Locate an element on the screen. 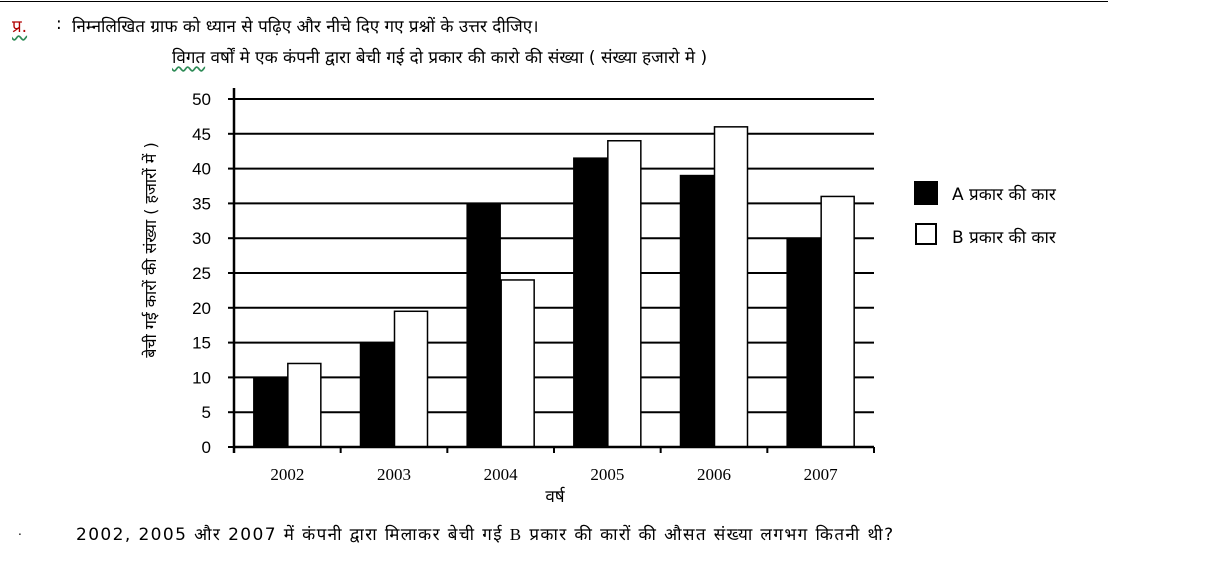  y-axis-label: बेची गई कारों की संख्या ( हजारों में ) is located at coordinates (150, 249).